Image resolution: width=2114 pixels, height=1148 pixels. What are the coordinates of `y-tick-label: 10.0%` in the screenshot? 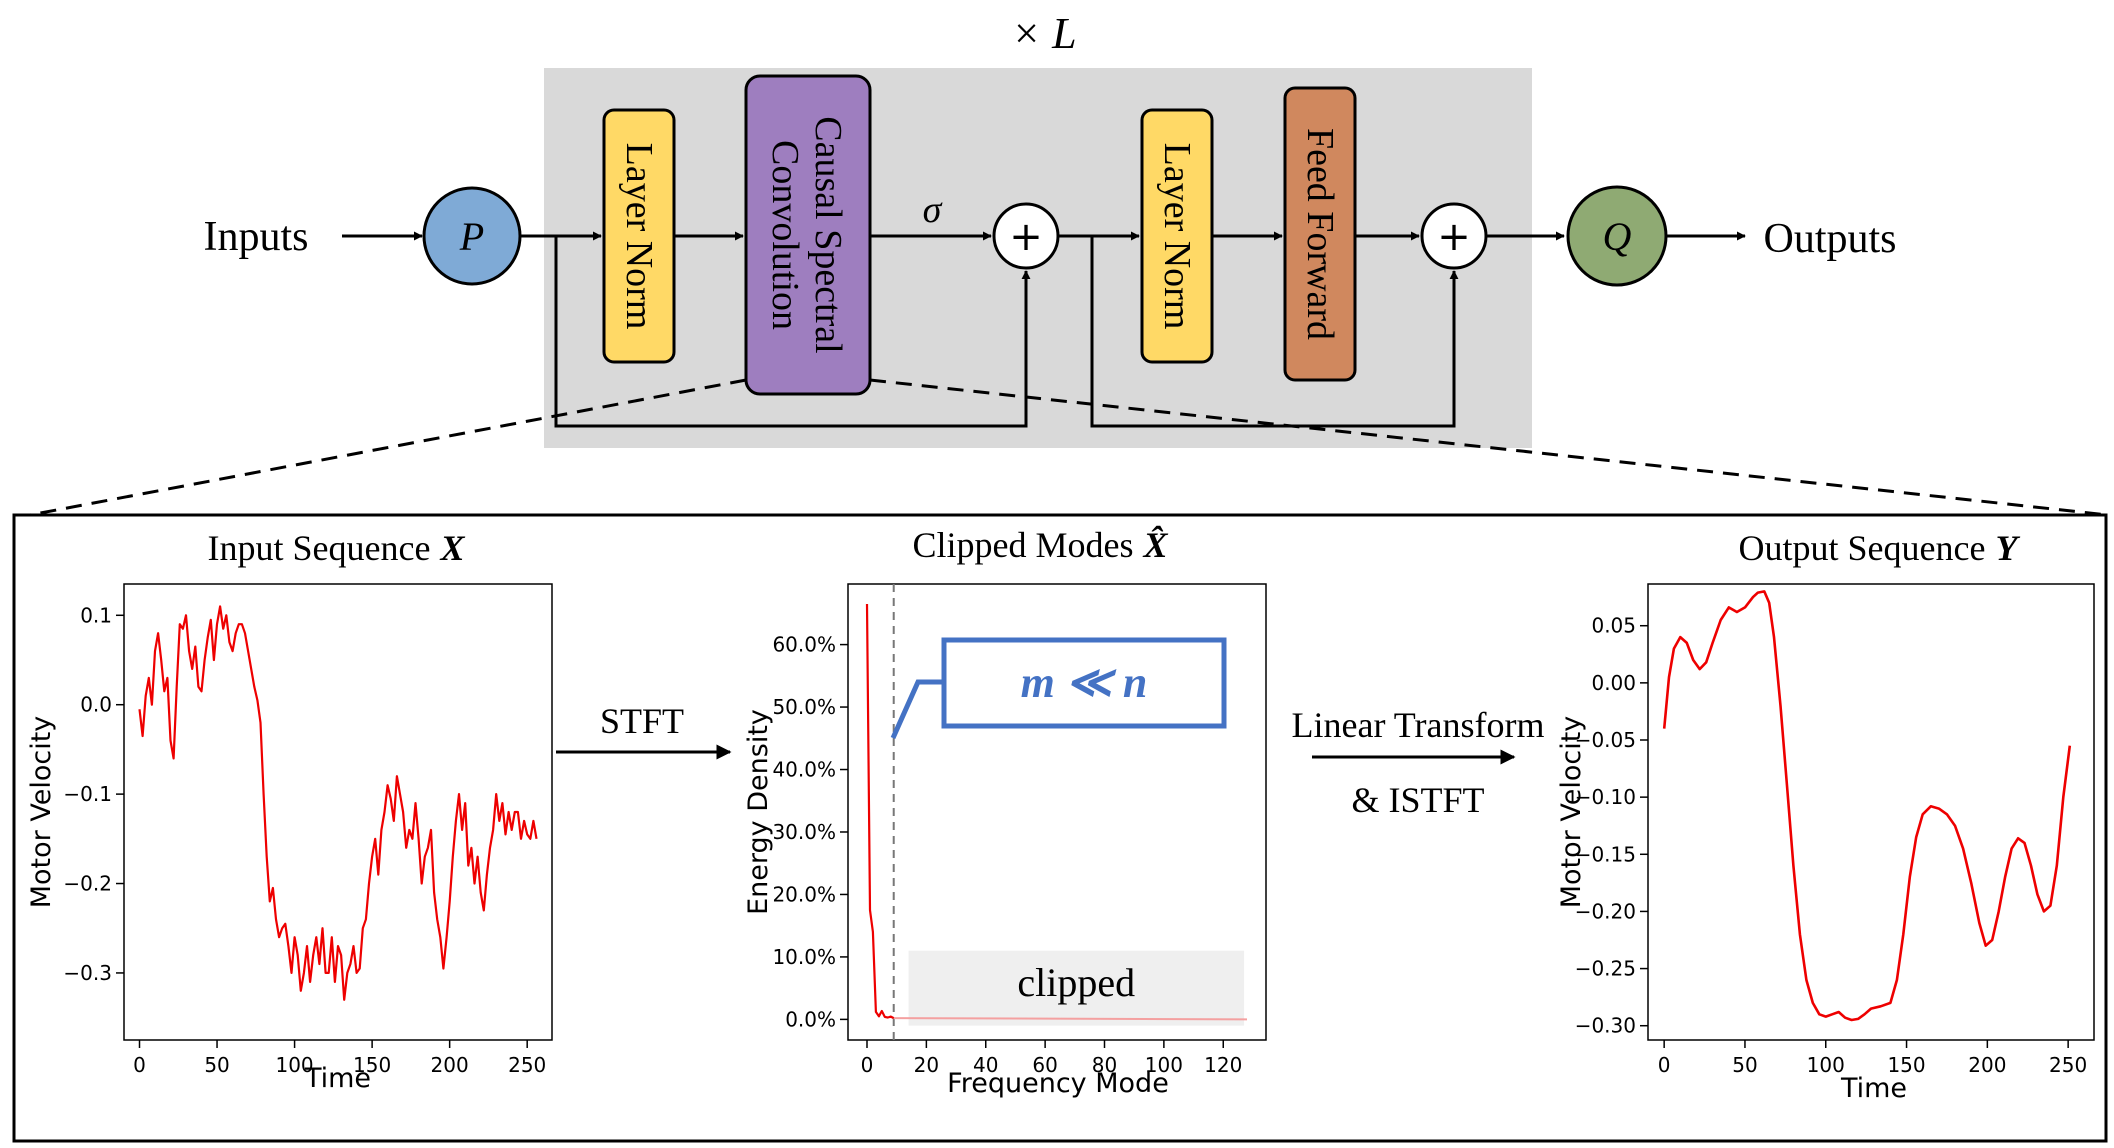 It's located at (804, 957).